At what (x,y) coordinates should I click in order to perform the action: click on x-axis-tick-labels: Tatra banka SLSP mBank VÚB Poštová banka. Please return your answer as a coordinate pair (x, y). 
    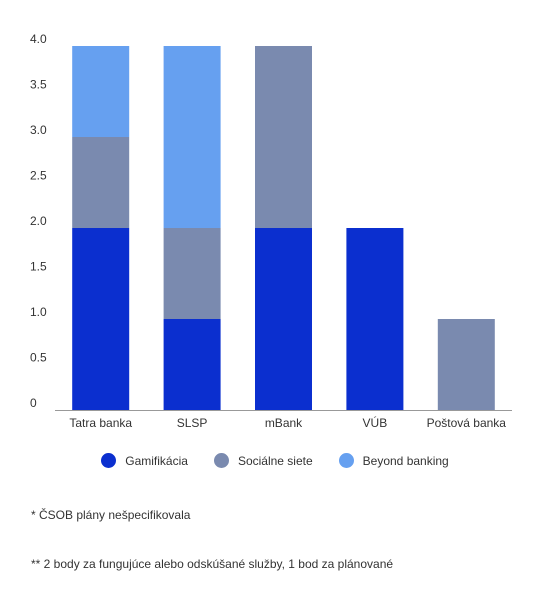
    Looking at the image, I should click on (287, 422).